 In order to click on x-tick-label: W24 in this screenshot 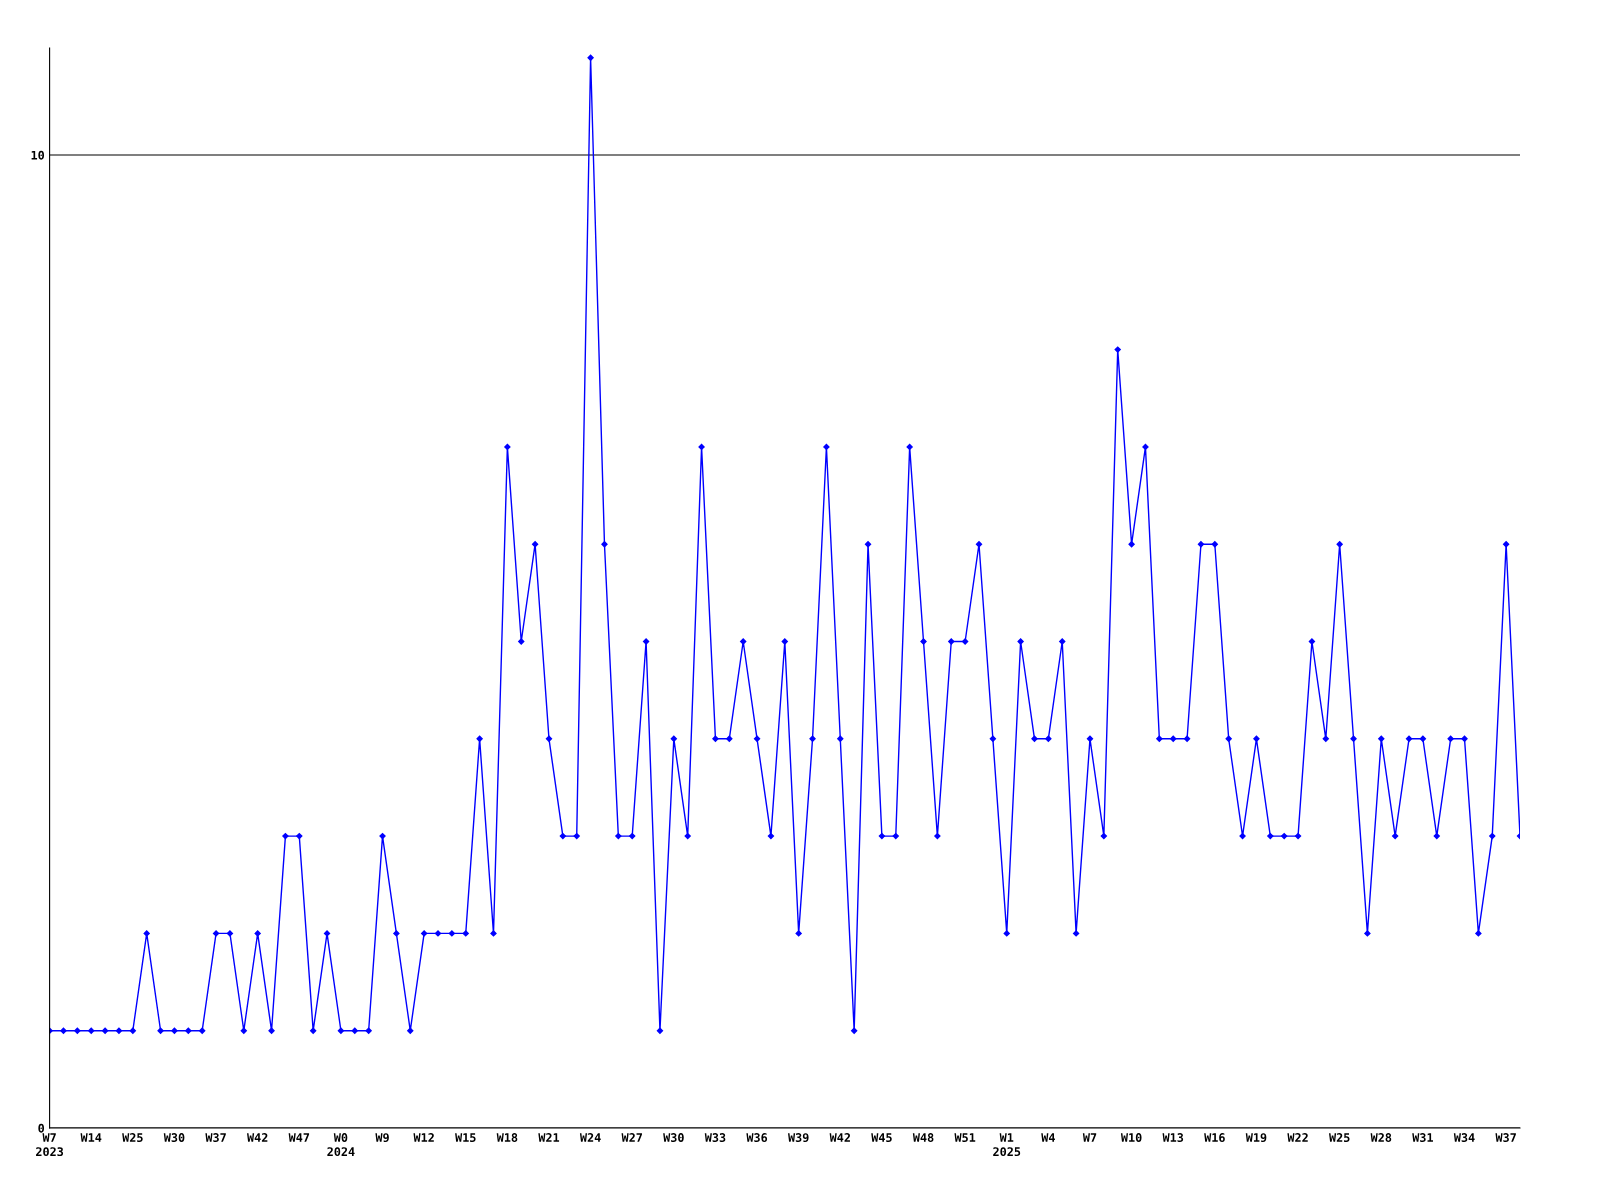, I will do `click(590, 1137)`.